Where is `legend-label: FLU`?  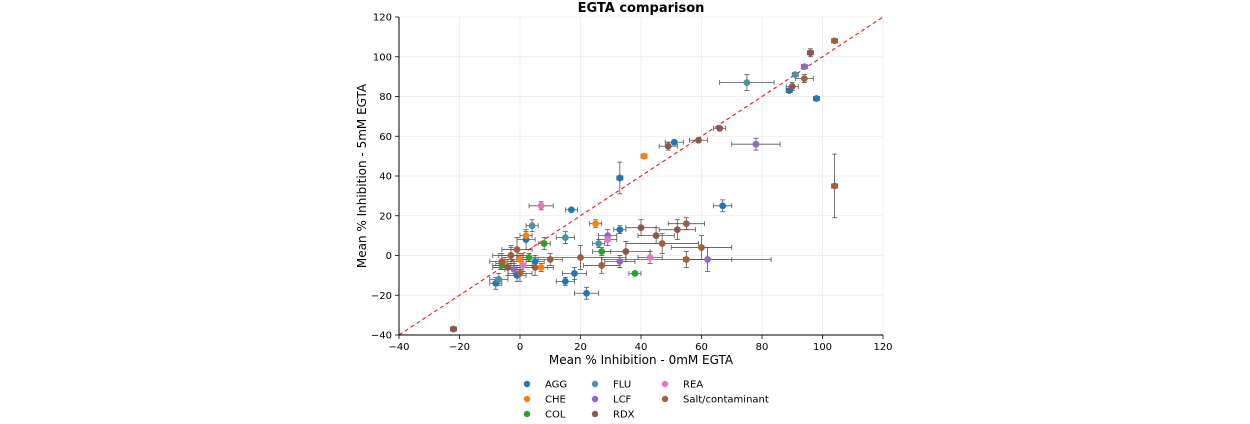 legend-label: FLU is located at coordinates (622, 385).